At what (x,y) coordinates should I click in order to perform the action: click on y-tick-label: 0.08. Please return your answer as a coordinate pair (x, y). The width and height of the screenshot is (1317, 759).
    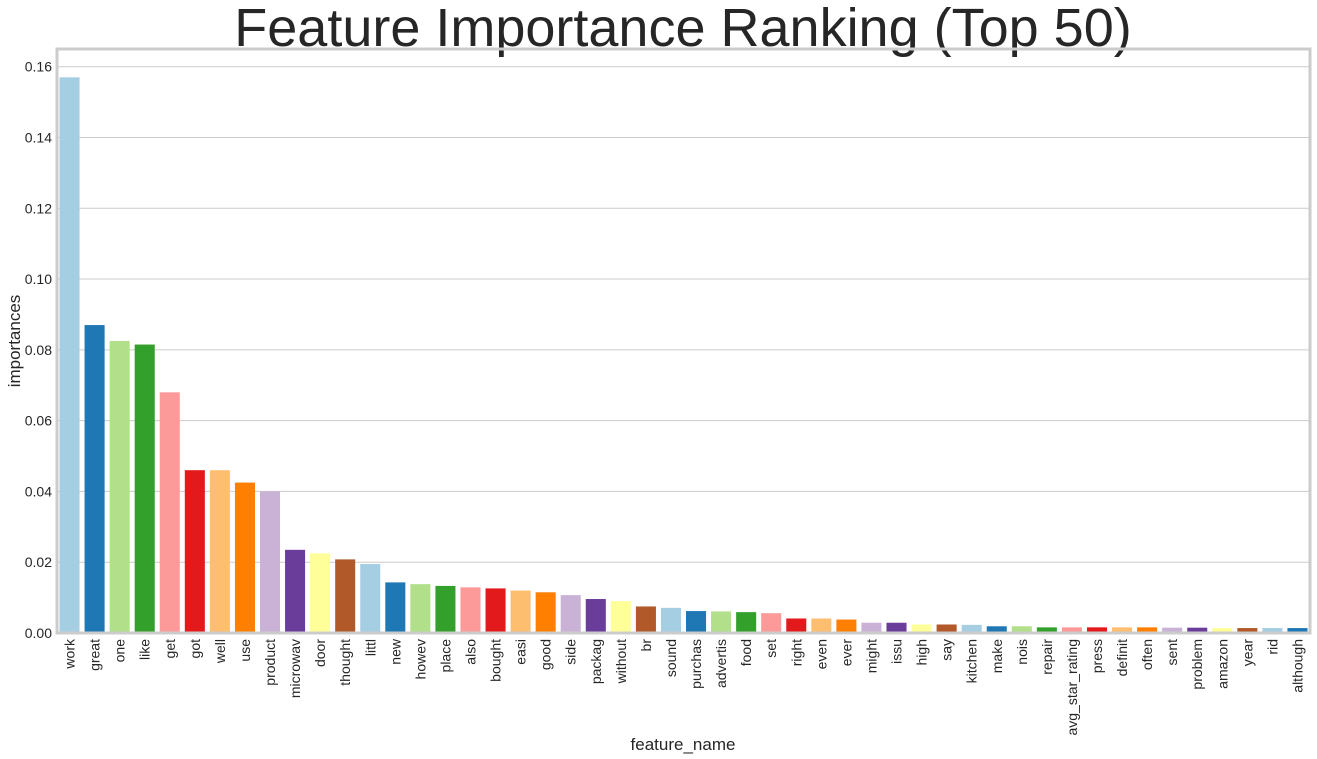
    Looking at the image, I should click on (38, 350).